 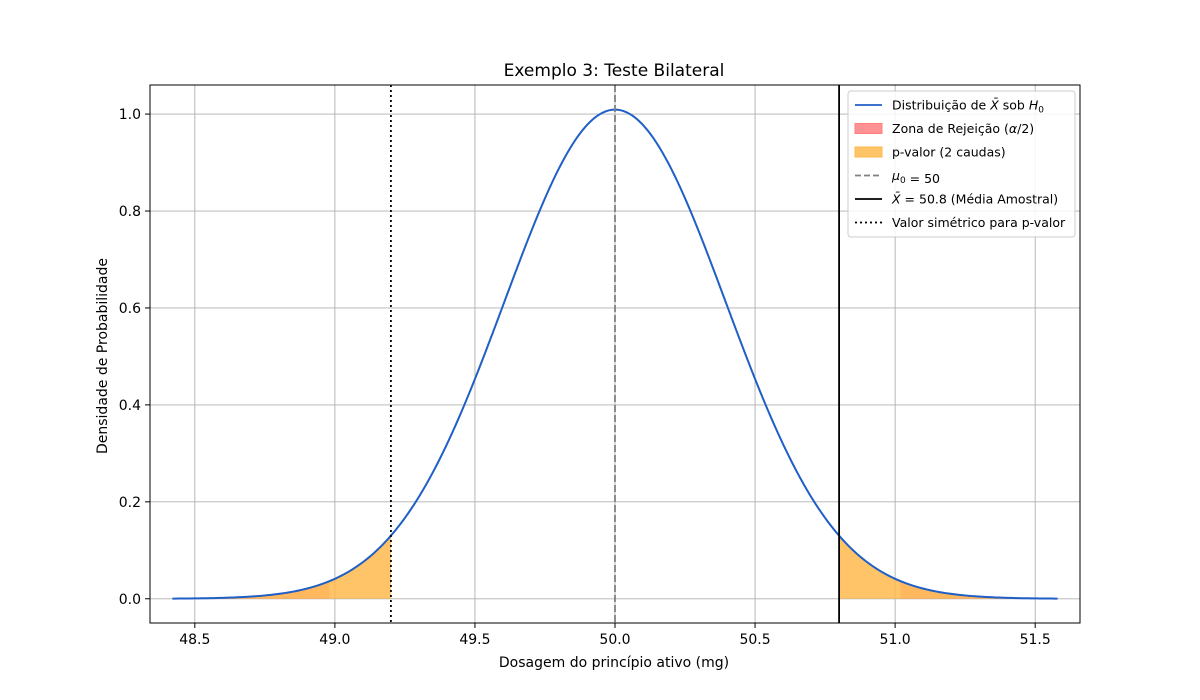 I want to click on y-tick-label-1: 0.2, so click(x=130, y=503).